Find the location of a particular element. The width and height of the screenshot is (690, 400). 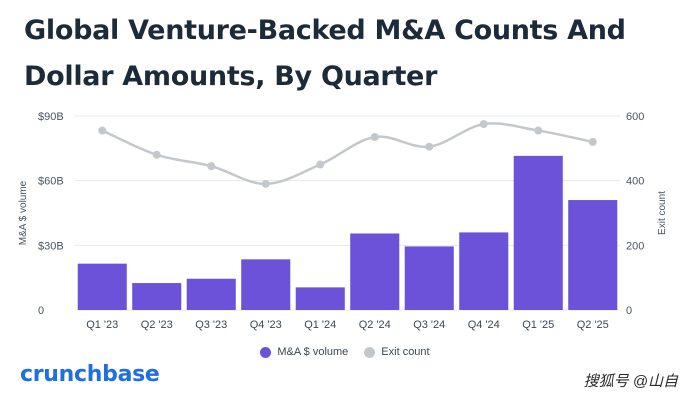

left-tick-label: $90B is located at coordinates (51, 117).